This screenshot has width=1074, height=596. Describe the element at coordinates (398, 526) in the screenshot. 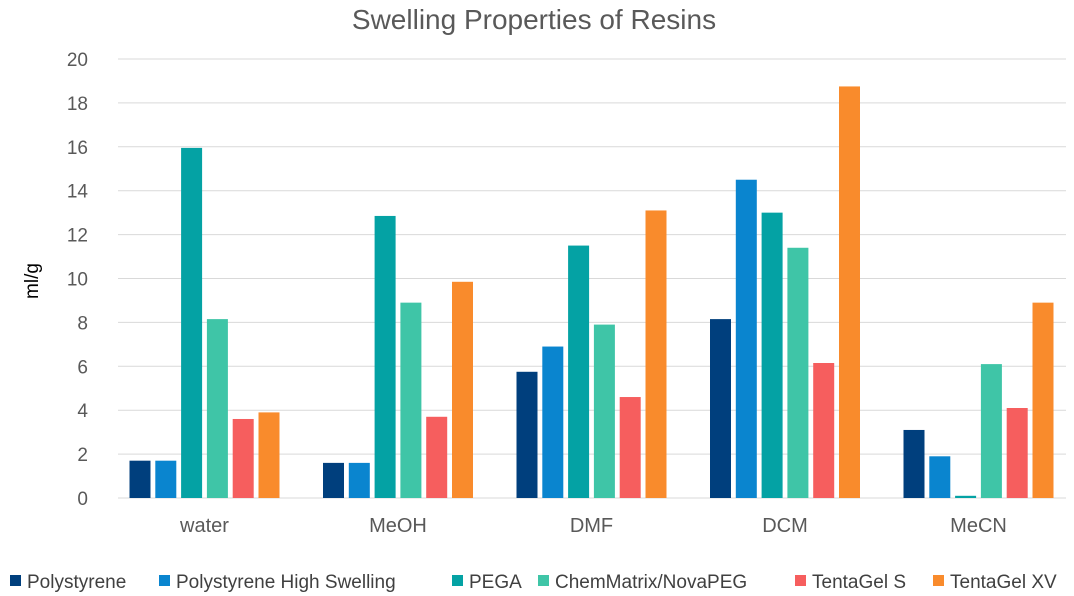

I see `x-category-label: MeOH` at that location.